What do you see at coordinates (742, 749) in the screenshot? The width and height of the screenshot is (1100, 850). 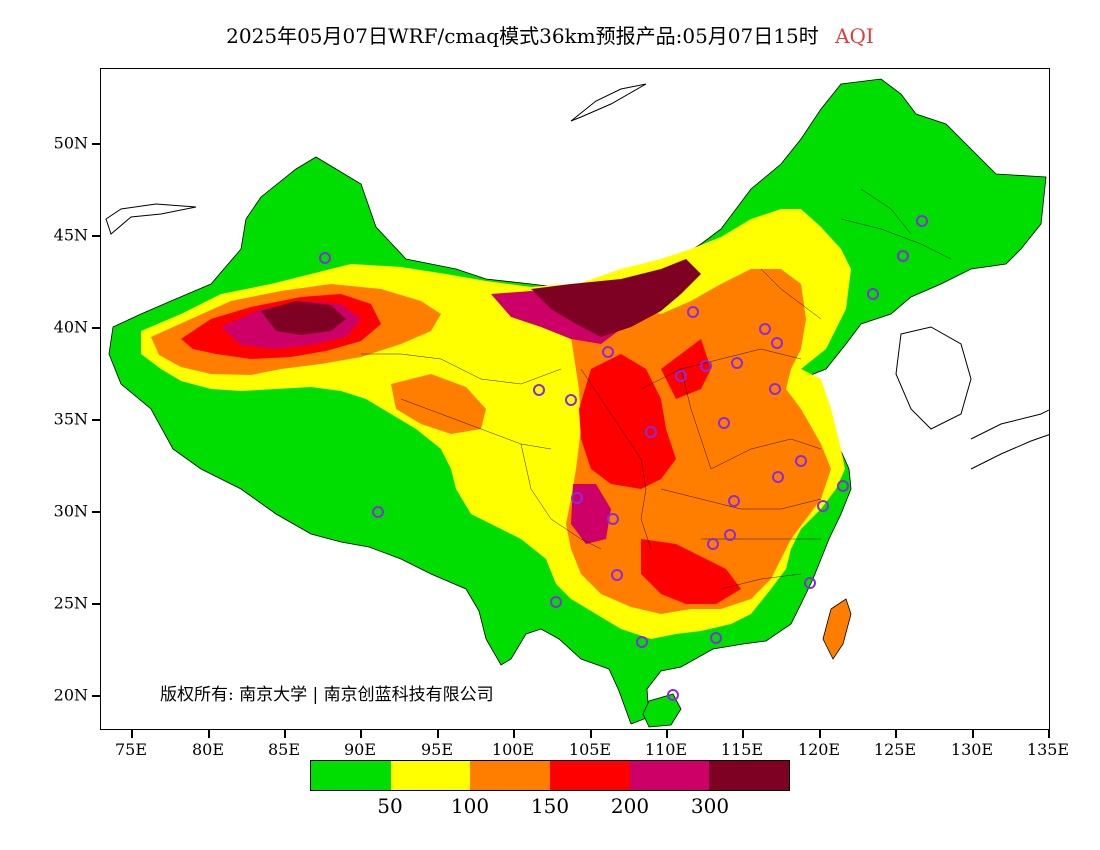 I see `lon-label-115e: 115E` at bounding box center [742, 749].